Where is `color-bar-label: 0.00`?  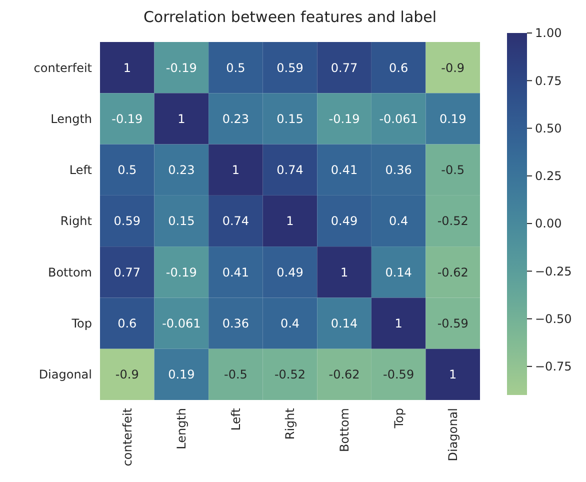 color-bar-label: 0.00 is located at coordinates (548, 223).